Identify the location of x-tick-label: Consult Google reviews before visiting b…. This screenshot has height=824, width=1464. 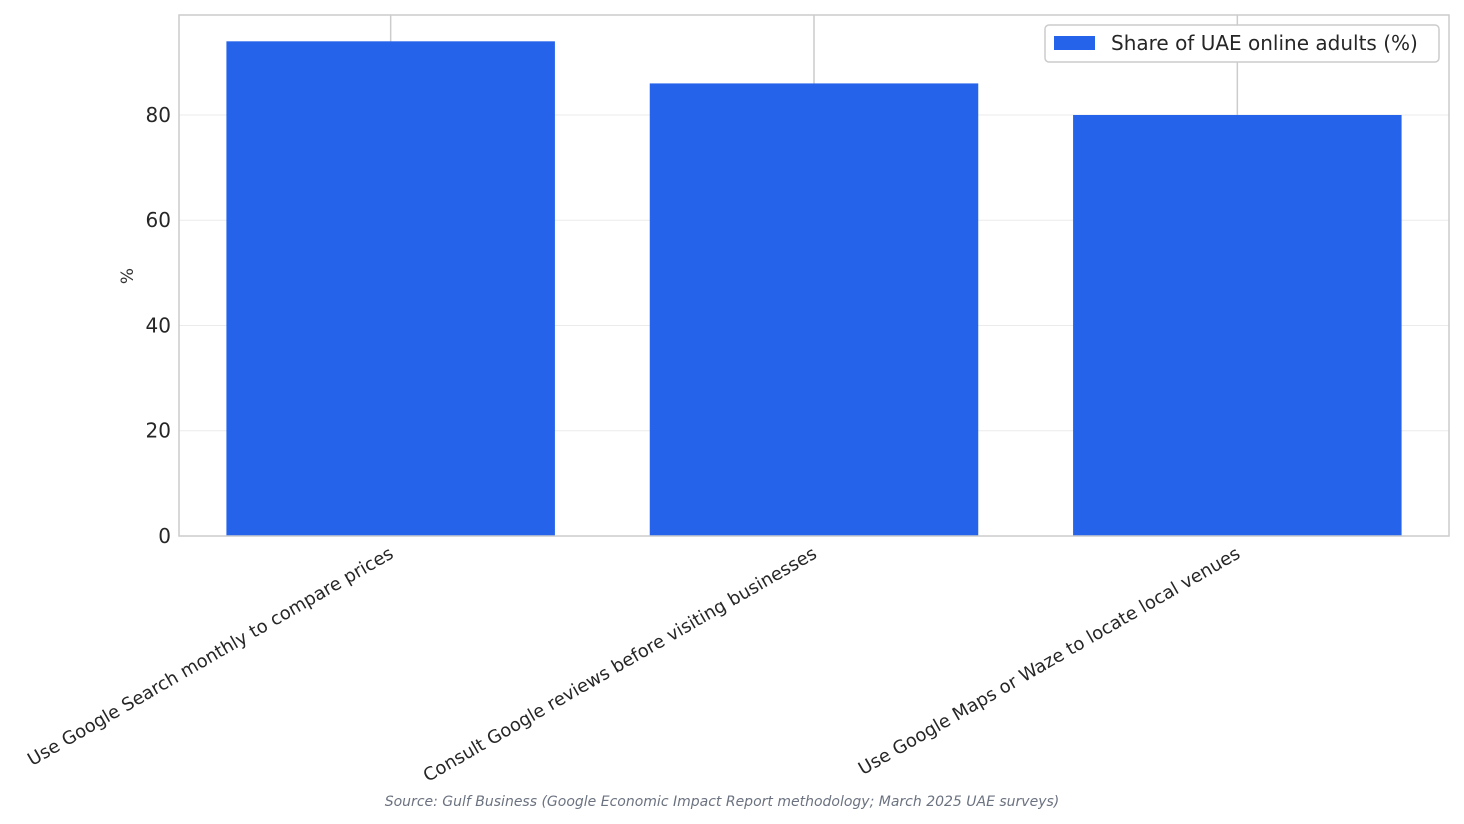
(620, 664).